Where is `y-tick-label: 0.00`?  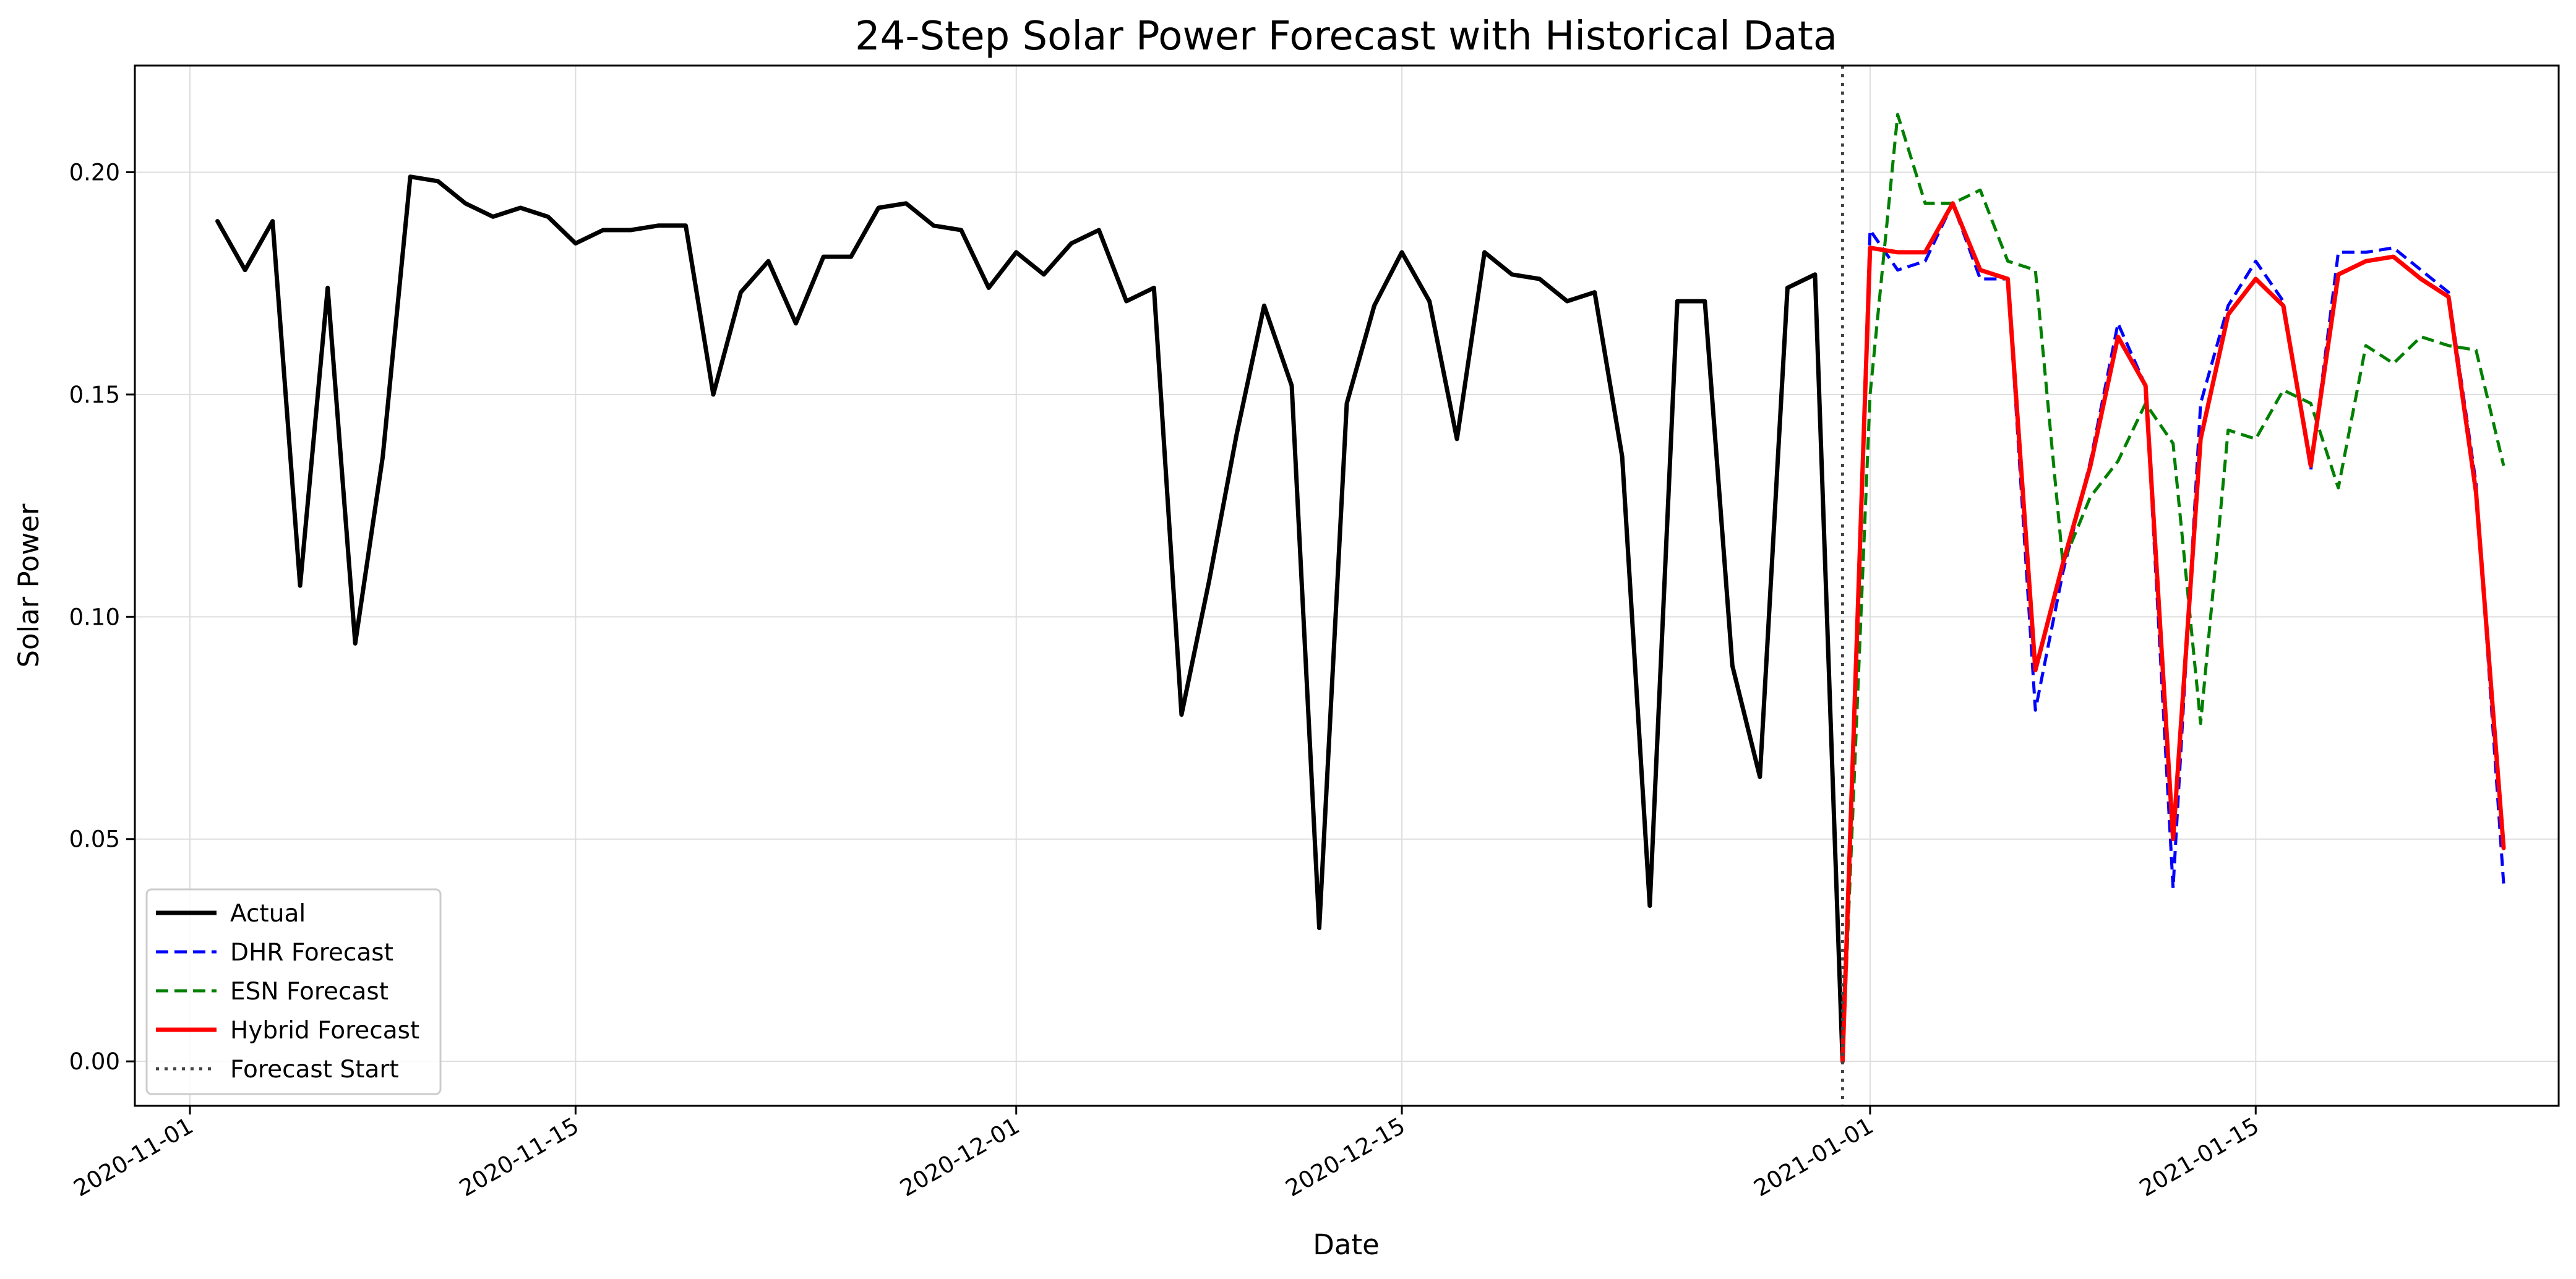
y-tick-label: 0.00 is located at coordinates (94, 1061).